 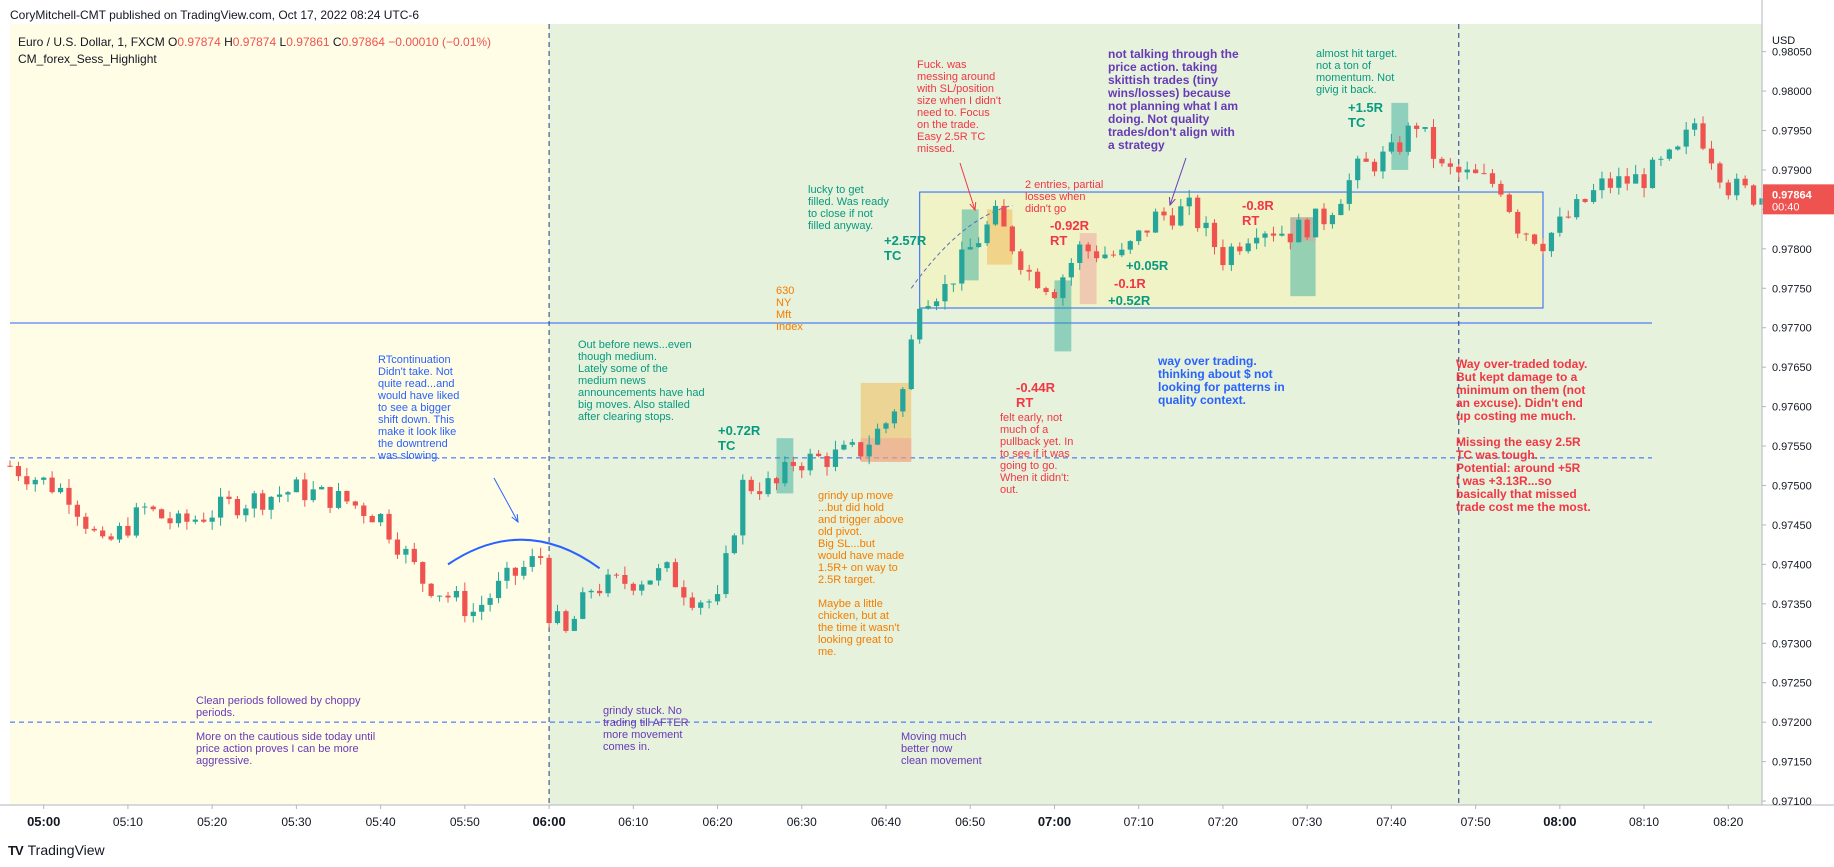 What do you see at coordinates (1517, 377) in the screenshot?
I see `annotation-line: But kept damage to a` at bounding box center [1517, 377].